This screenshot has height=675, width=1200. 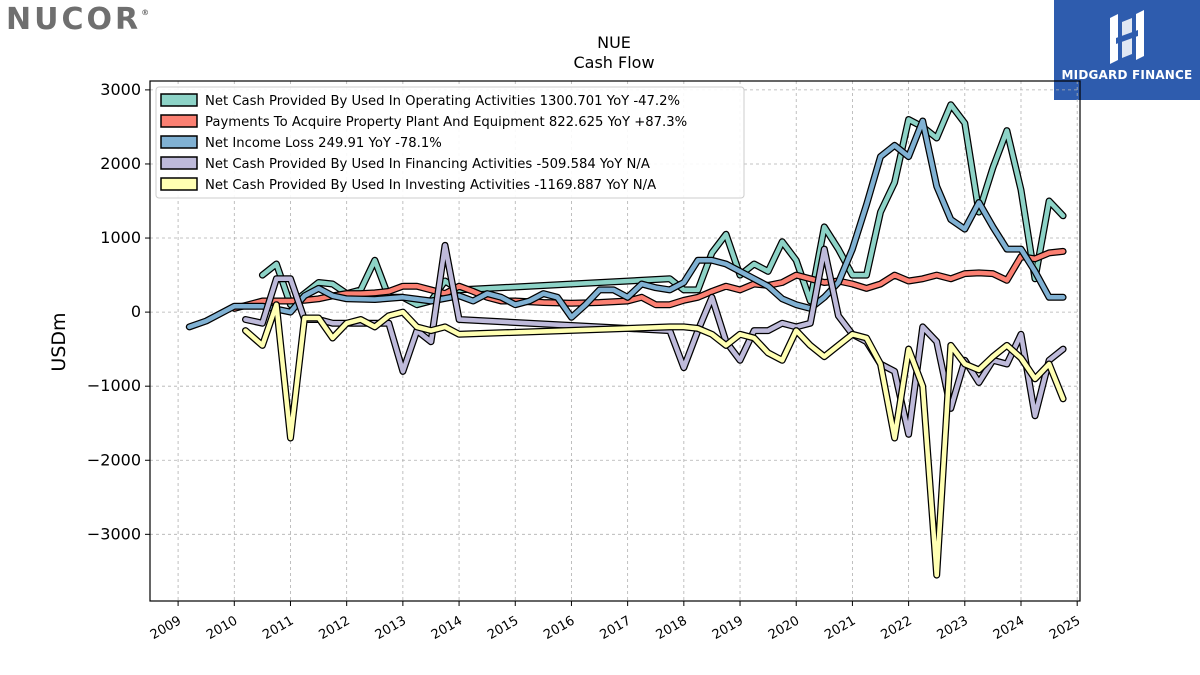 I want to click on y-tick-label: −1000, so click(x=114, y=385).